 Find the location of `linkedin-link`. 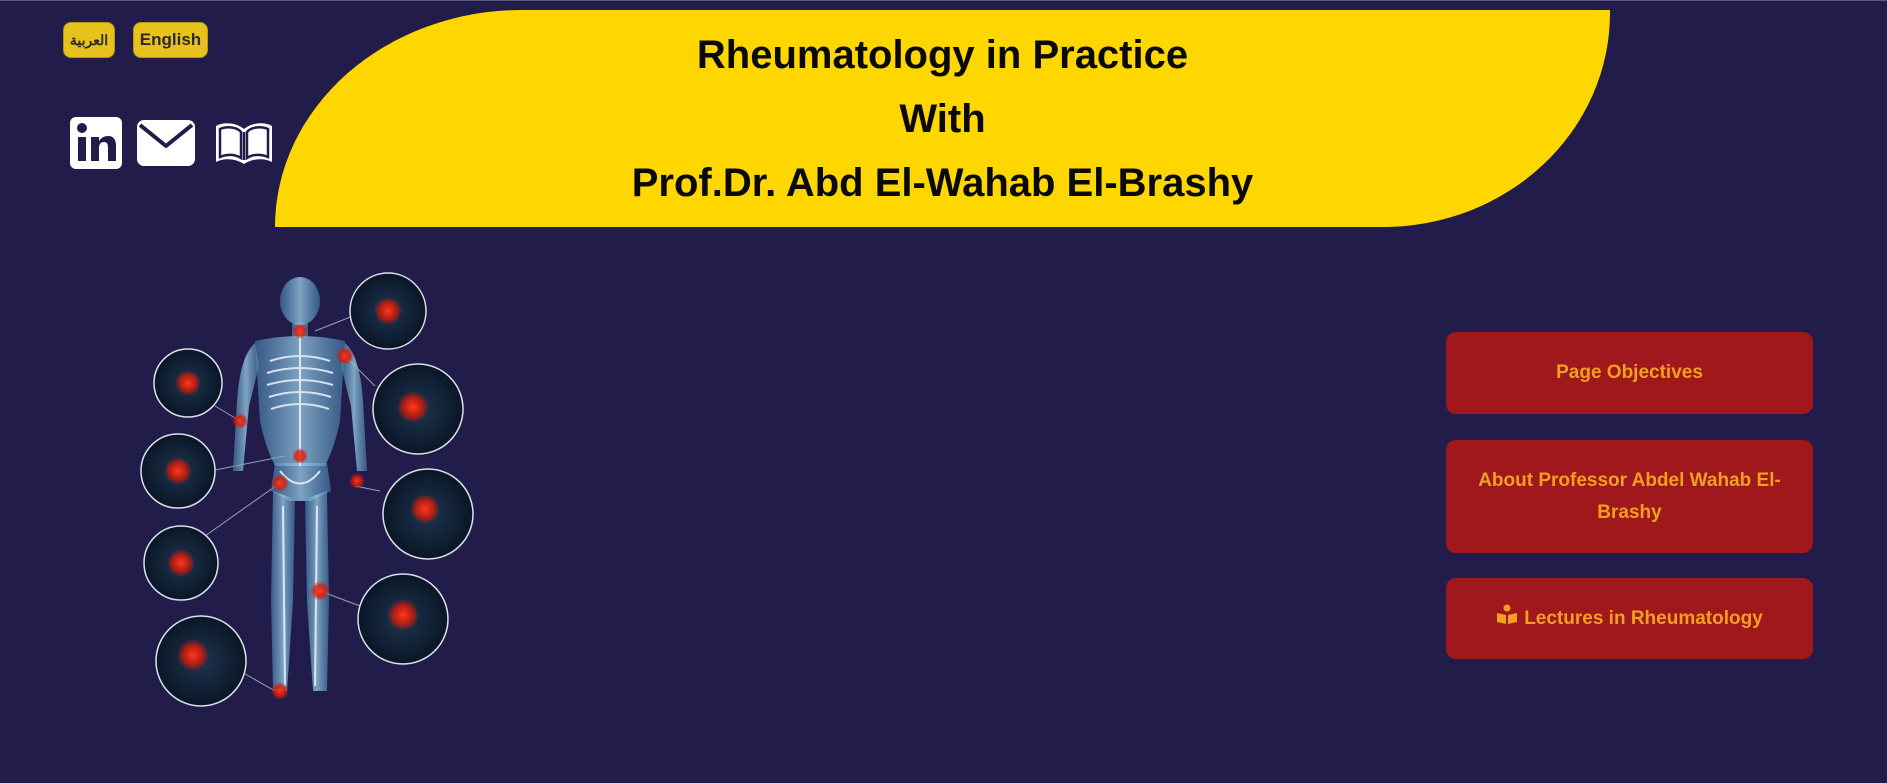

linkedin-link is located at coordinates (96, 143).